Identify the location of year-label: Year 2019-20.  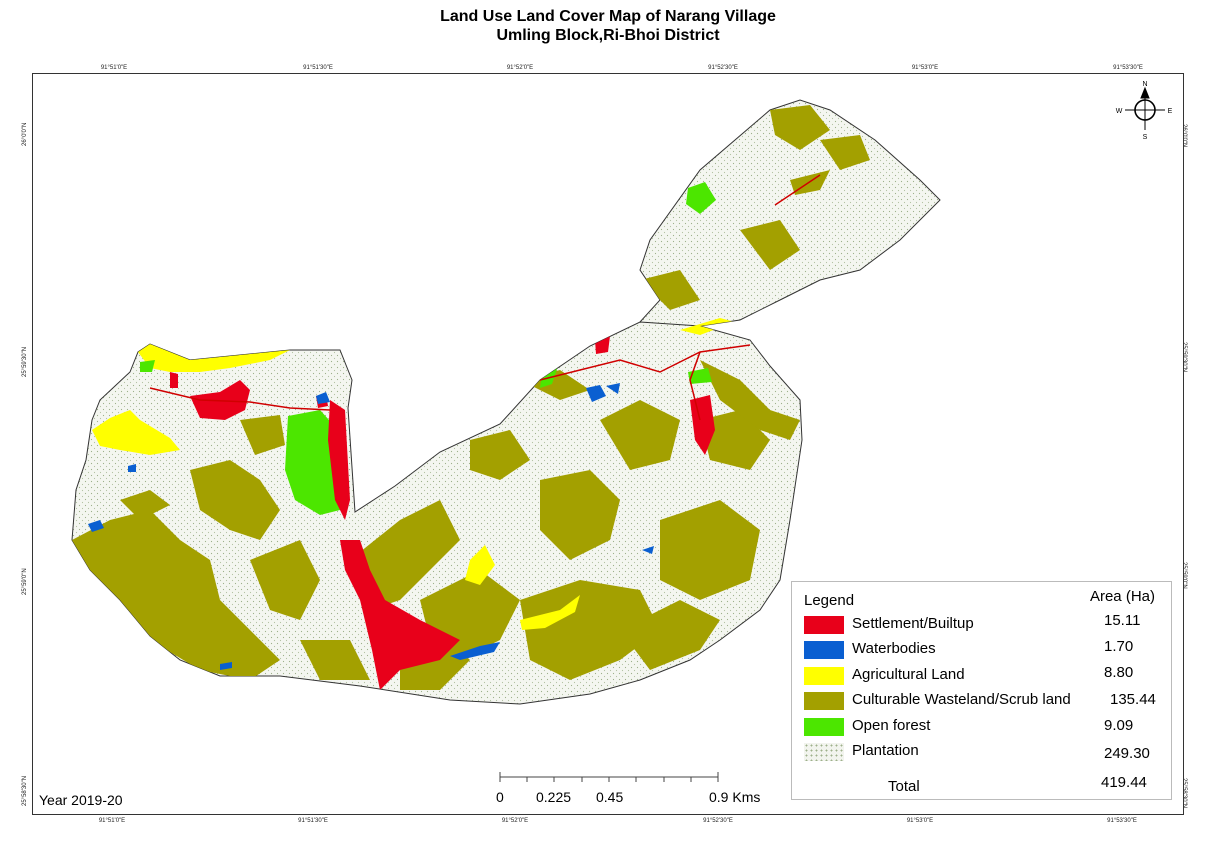
(81, 800).